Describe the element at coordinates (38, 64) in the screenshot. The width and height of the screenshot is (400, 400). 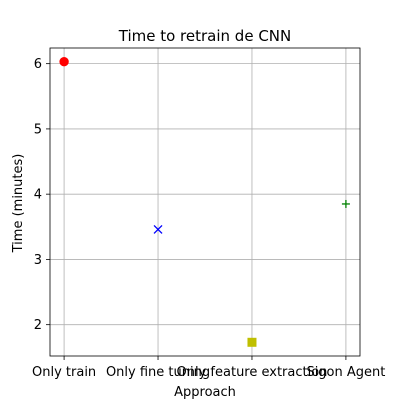
I see `y-tick-label: 6` at that location.